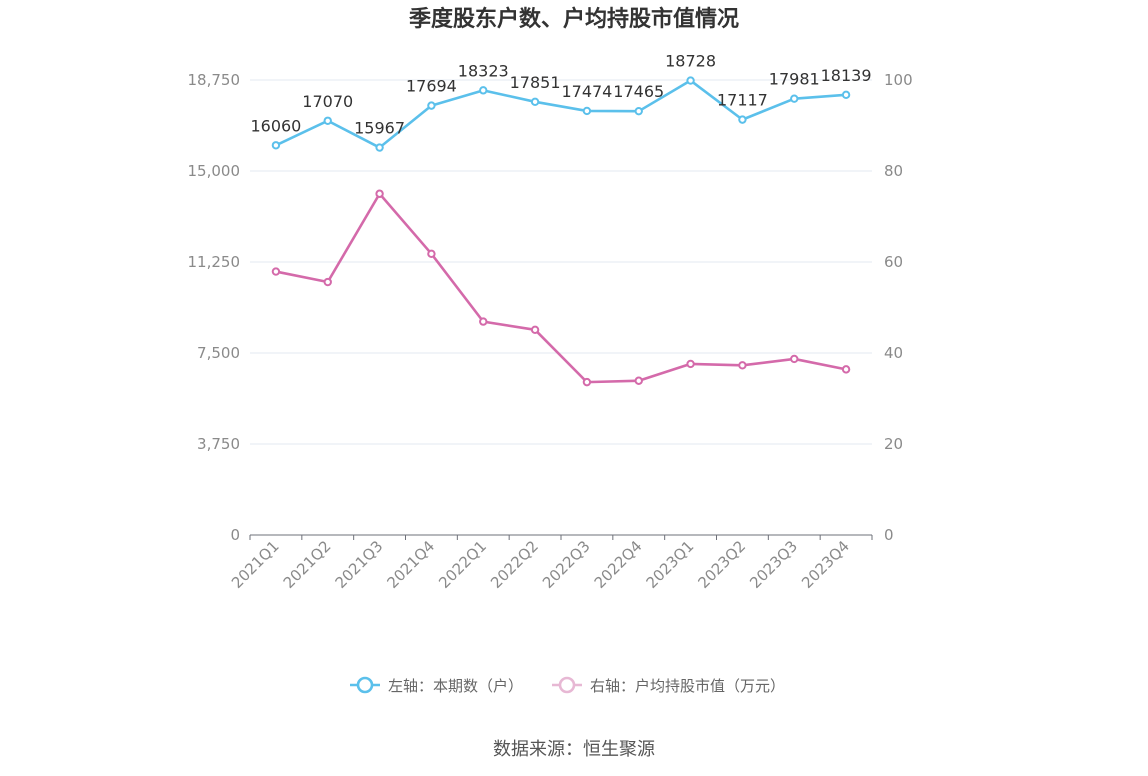 Image resolution: width=1148 pixels, height=776 pixels. What do you see at coordinates (359, 564) in the screenshot?
I see `x-tick-label: 2021Q3` at bounding box center [359, 564].